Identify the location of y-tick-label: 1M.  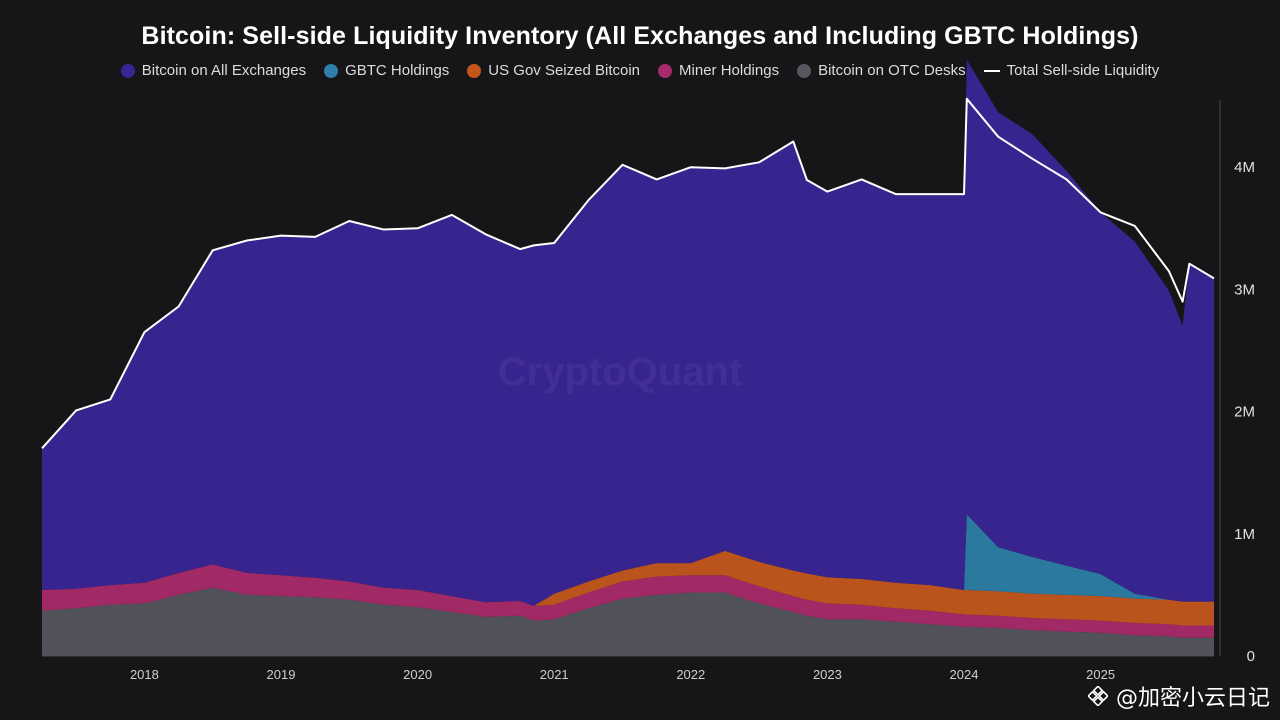
(1244, 534).